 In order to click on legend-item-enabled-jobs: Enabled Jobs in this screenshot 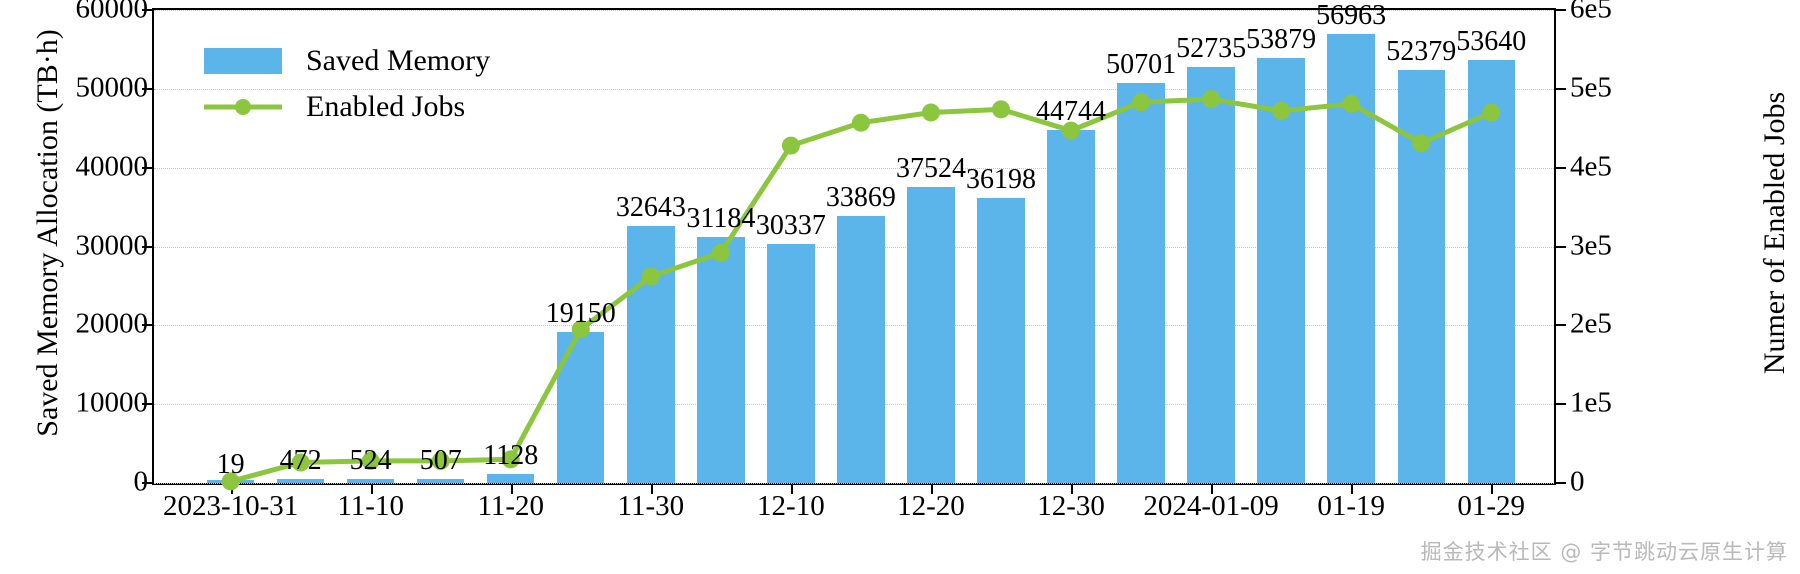, I will do `click(384, 107)`.